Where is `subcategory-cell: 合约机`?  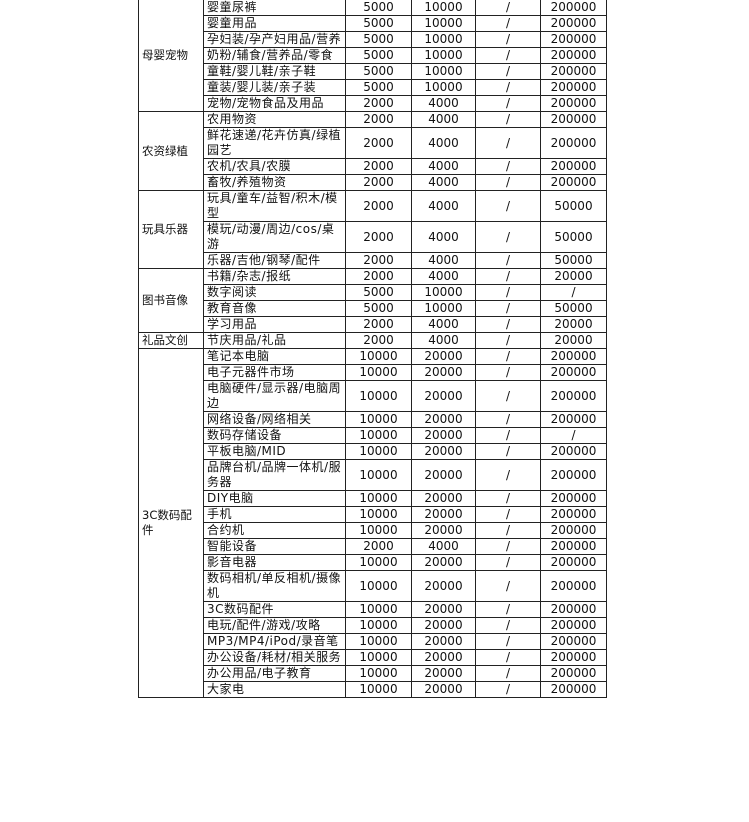
subcategory-cell: 合约机 is located at coordinates (274, 530).